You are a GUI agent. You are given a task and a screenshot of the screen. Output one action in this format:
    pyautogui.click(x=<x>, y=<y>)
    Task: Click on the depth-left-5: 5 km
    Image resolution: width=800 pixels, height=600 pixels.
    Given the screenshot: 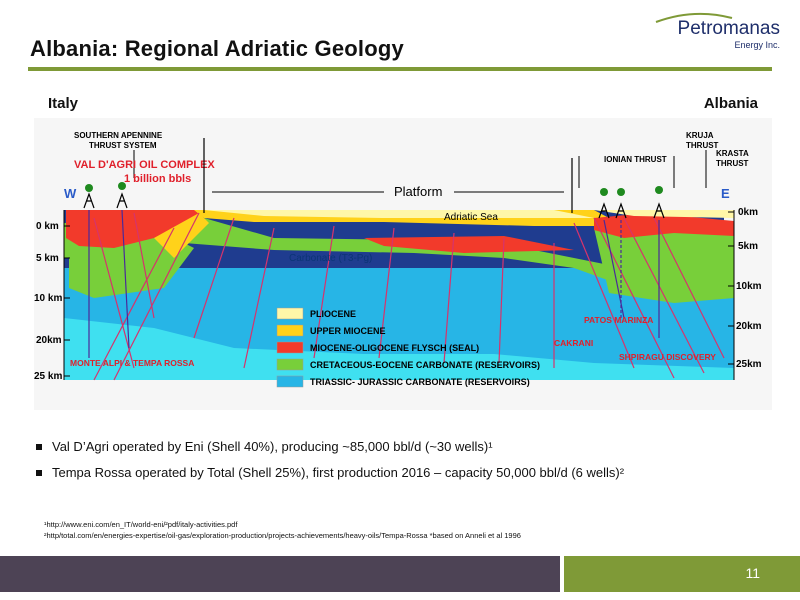 What is the action you would take?
    pyautogui.click(x=47, y=258)
    